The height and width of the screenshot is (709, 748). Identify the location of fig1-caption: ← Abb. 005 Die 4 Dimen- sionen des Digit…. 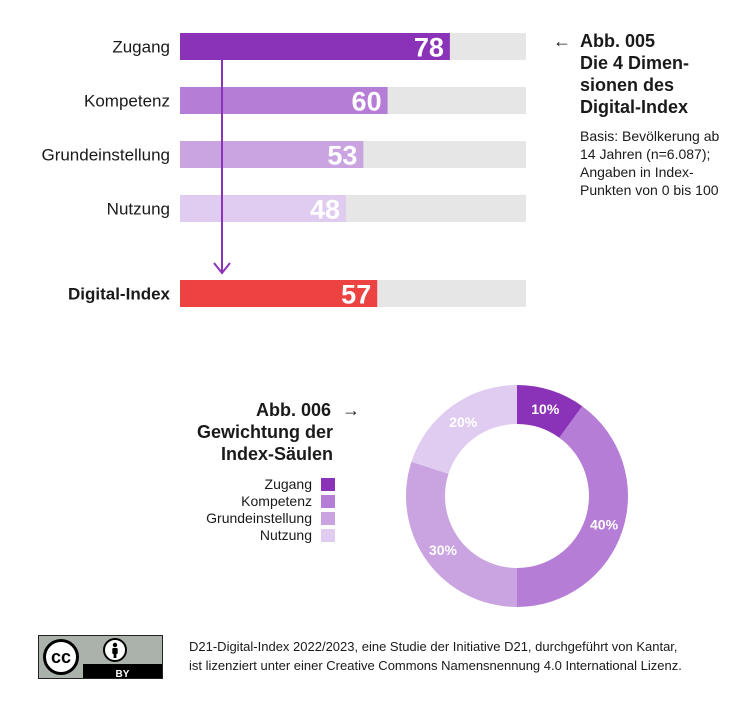
(648, 114).